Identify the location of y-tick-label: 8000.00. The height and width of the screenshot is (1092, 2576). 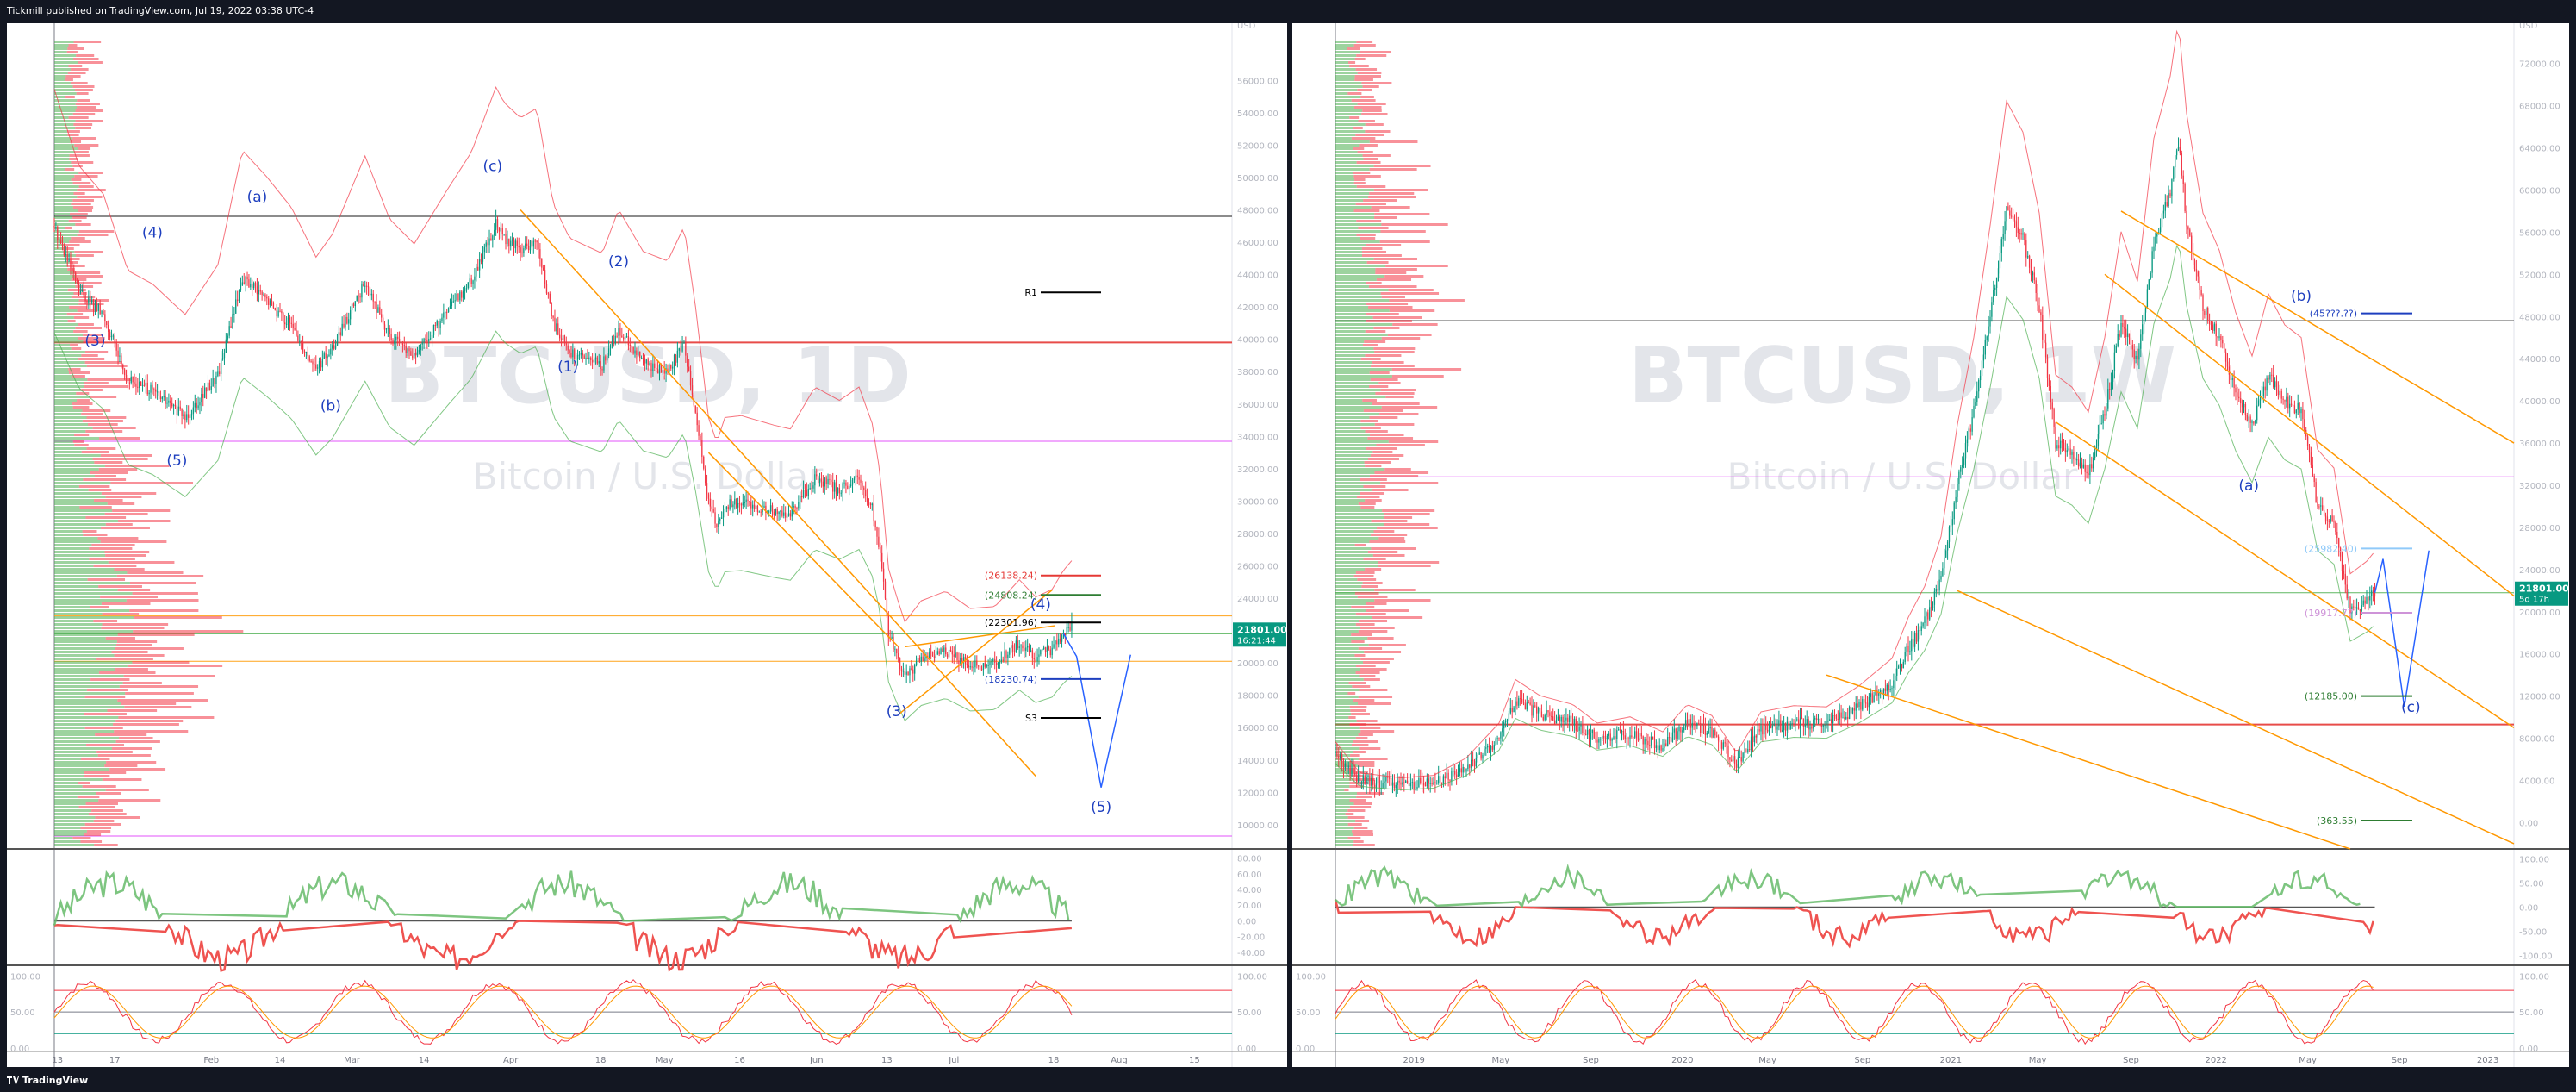
(2536, 740).